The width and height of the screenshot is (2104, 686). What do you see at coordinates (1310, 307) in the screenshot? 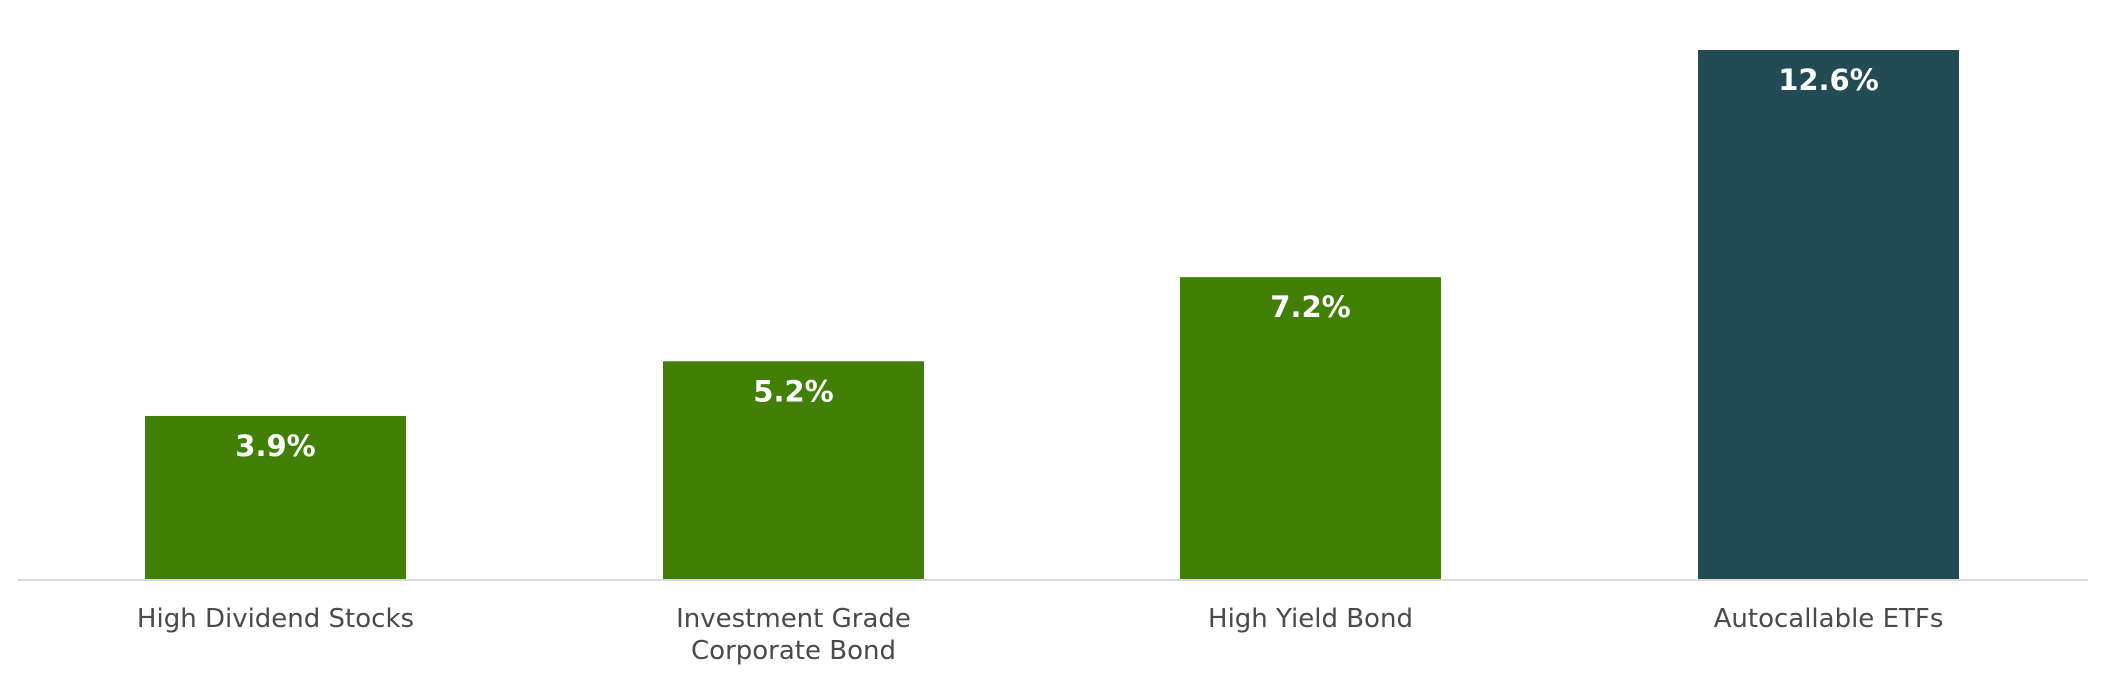
I see `bar-value-label-2: 7.2%` at bounding box center [1310, 307].